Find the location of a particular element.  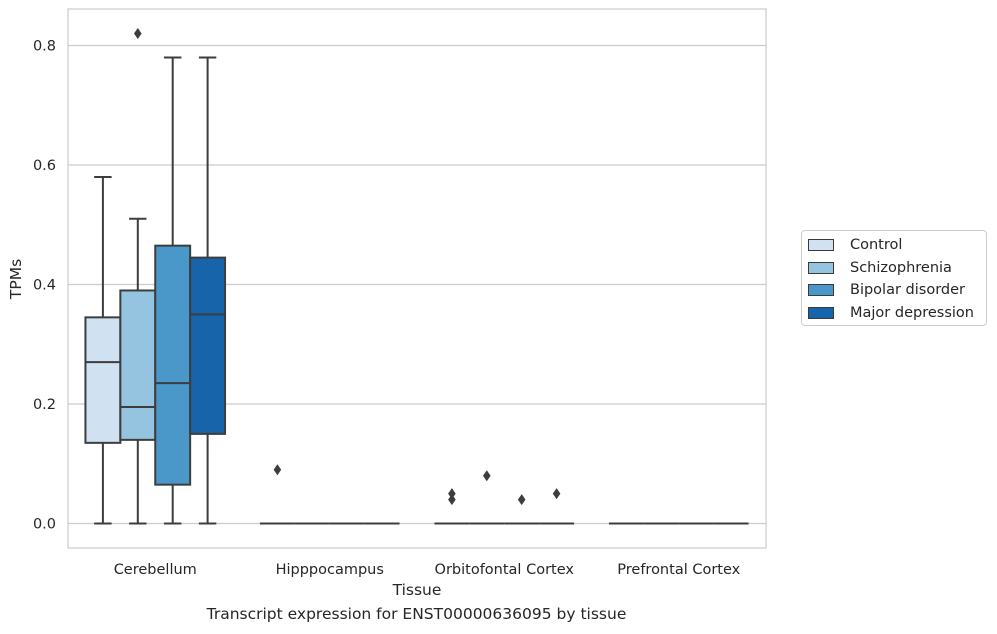

y-tick-label: 0.0 is located at coordinates (44, 525).